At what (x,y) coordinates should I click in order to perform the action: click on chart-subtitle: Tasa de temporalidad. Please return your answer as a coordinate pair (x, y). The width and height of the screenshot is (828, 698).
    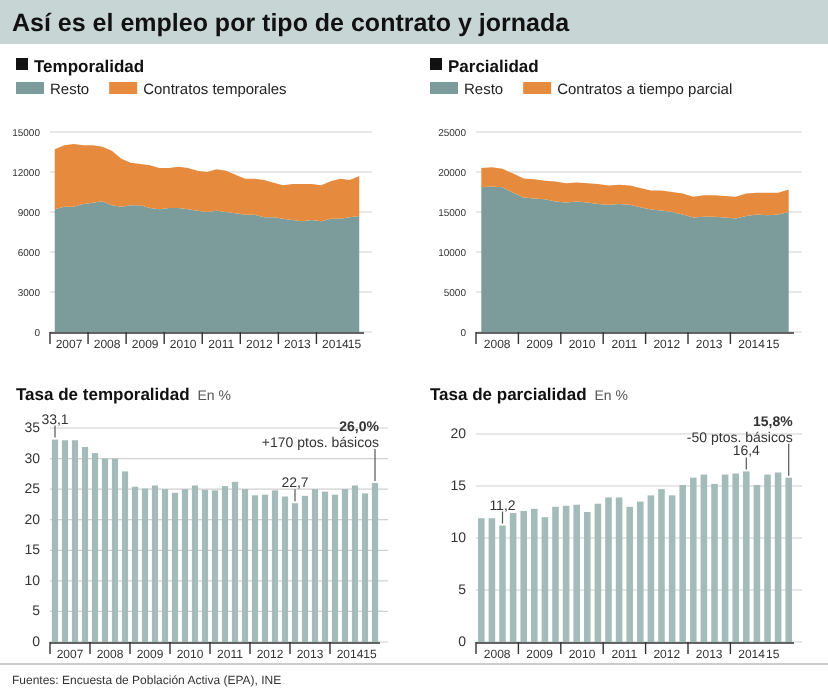
    Looking at the image, I should click on (103, 394).